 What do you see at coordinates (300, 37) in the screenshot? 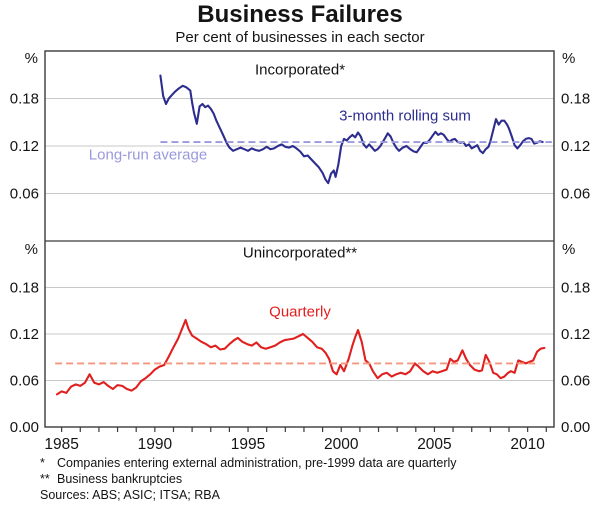
I see `chart-subtitle: Per cent of businesses in each sector` at bounding box center [300, 37].